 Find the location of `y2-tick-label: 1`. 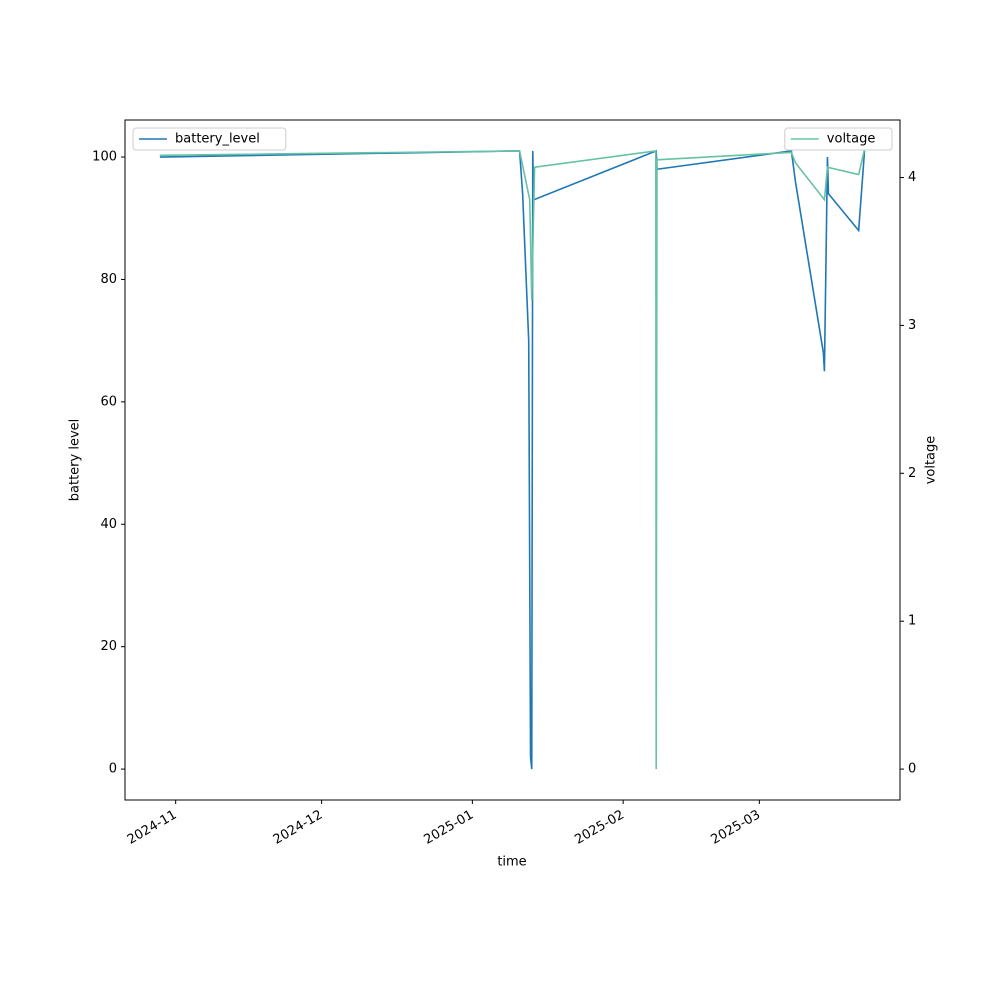

y2-tick-label: 1 is located at coordinates (912, 621).